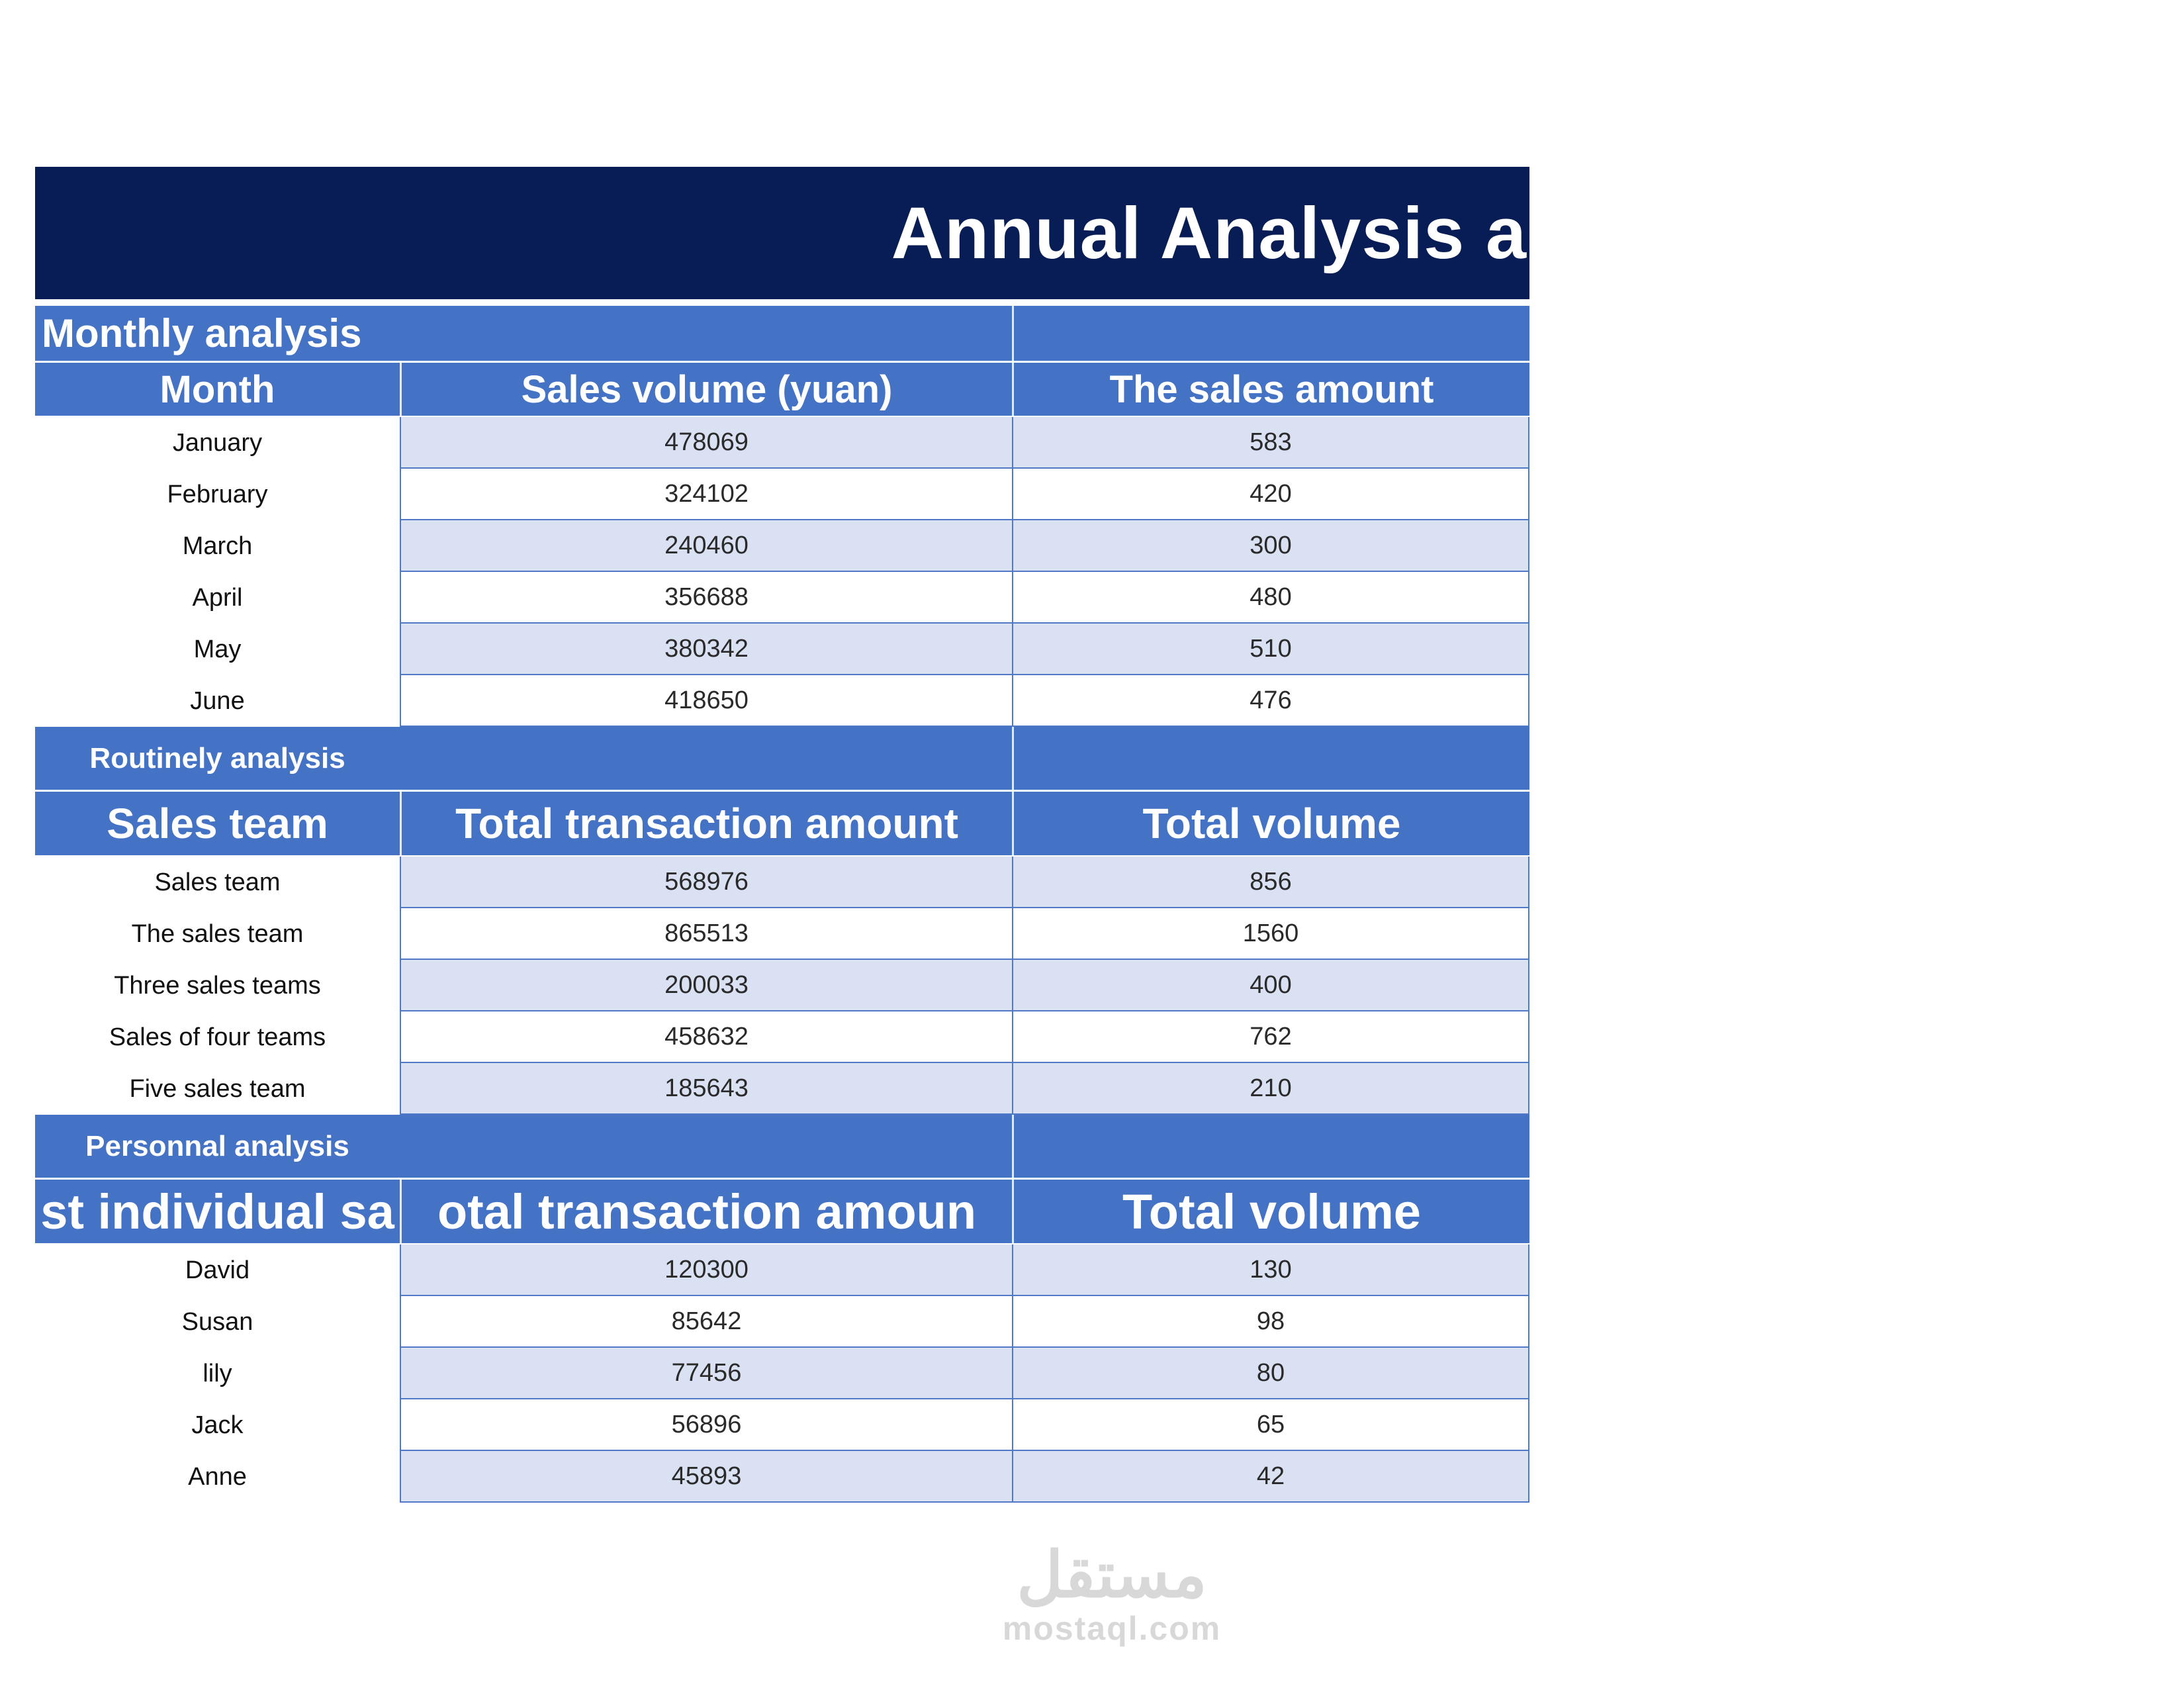 This screenshot has width=2184, height=1688. I want to click on row-volume: 400, so click(1270, 985).